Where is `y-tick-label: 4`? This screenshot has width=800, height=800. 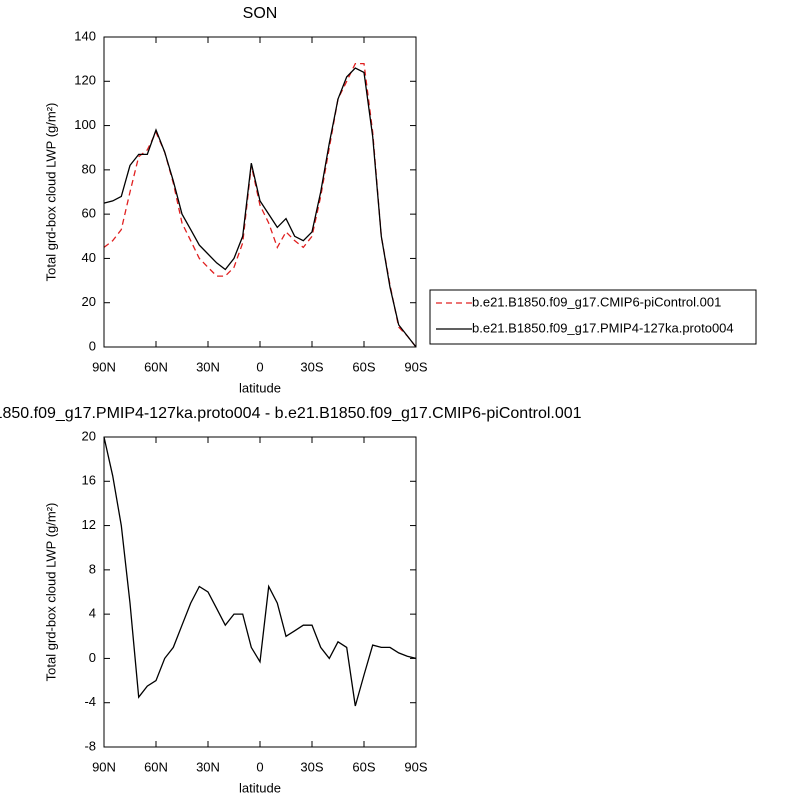
y-tick-label: 4 is located at coordinates (92, 613).